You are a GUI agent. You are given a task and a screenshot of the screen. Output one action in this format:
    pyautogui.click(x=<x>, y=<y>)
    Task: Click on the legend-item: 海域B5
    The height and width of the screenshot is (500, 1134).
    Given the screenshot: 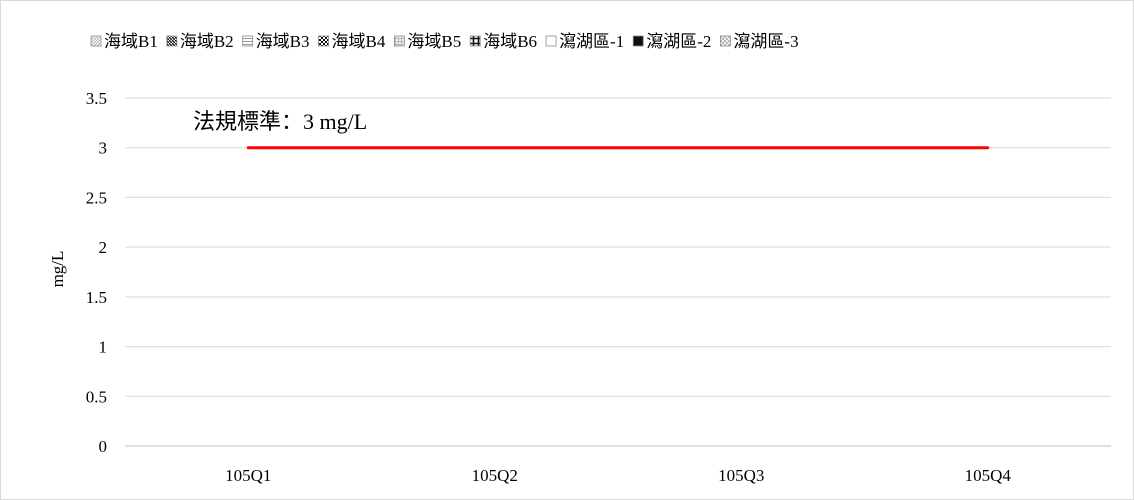 What is the action you would take?
    pyautogui.click(x=427, y=41)
    